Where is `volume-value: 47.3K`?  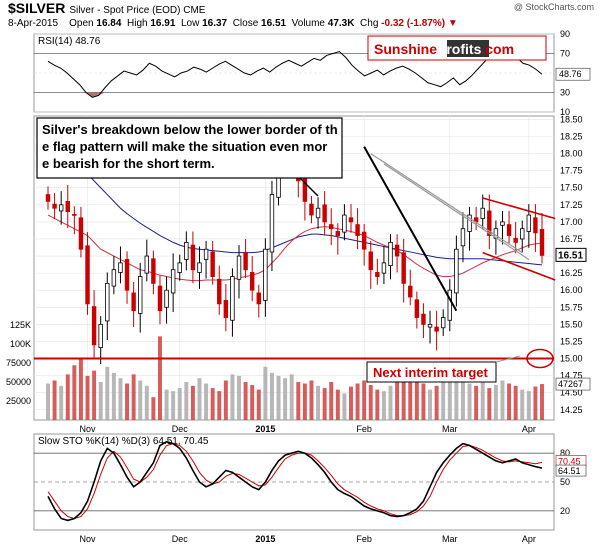
volume-value: 47.3K is located at coordinates (341, 23).